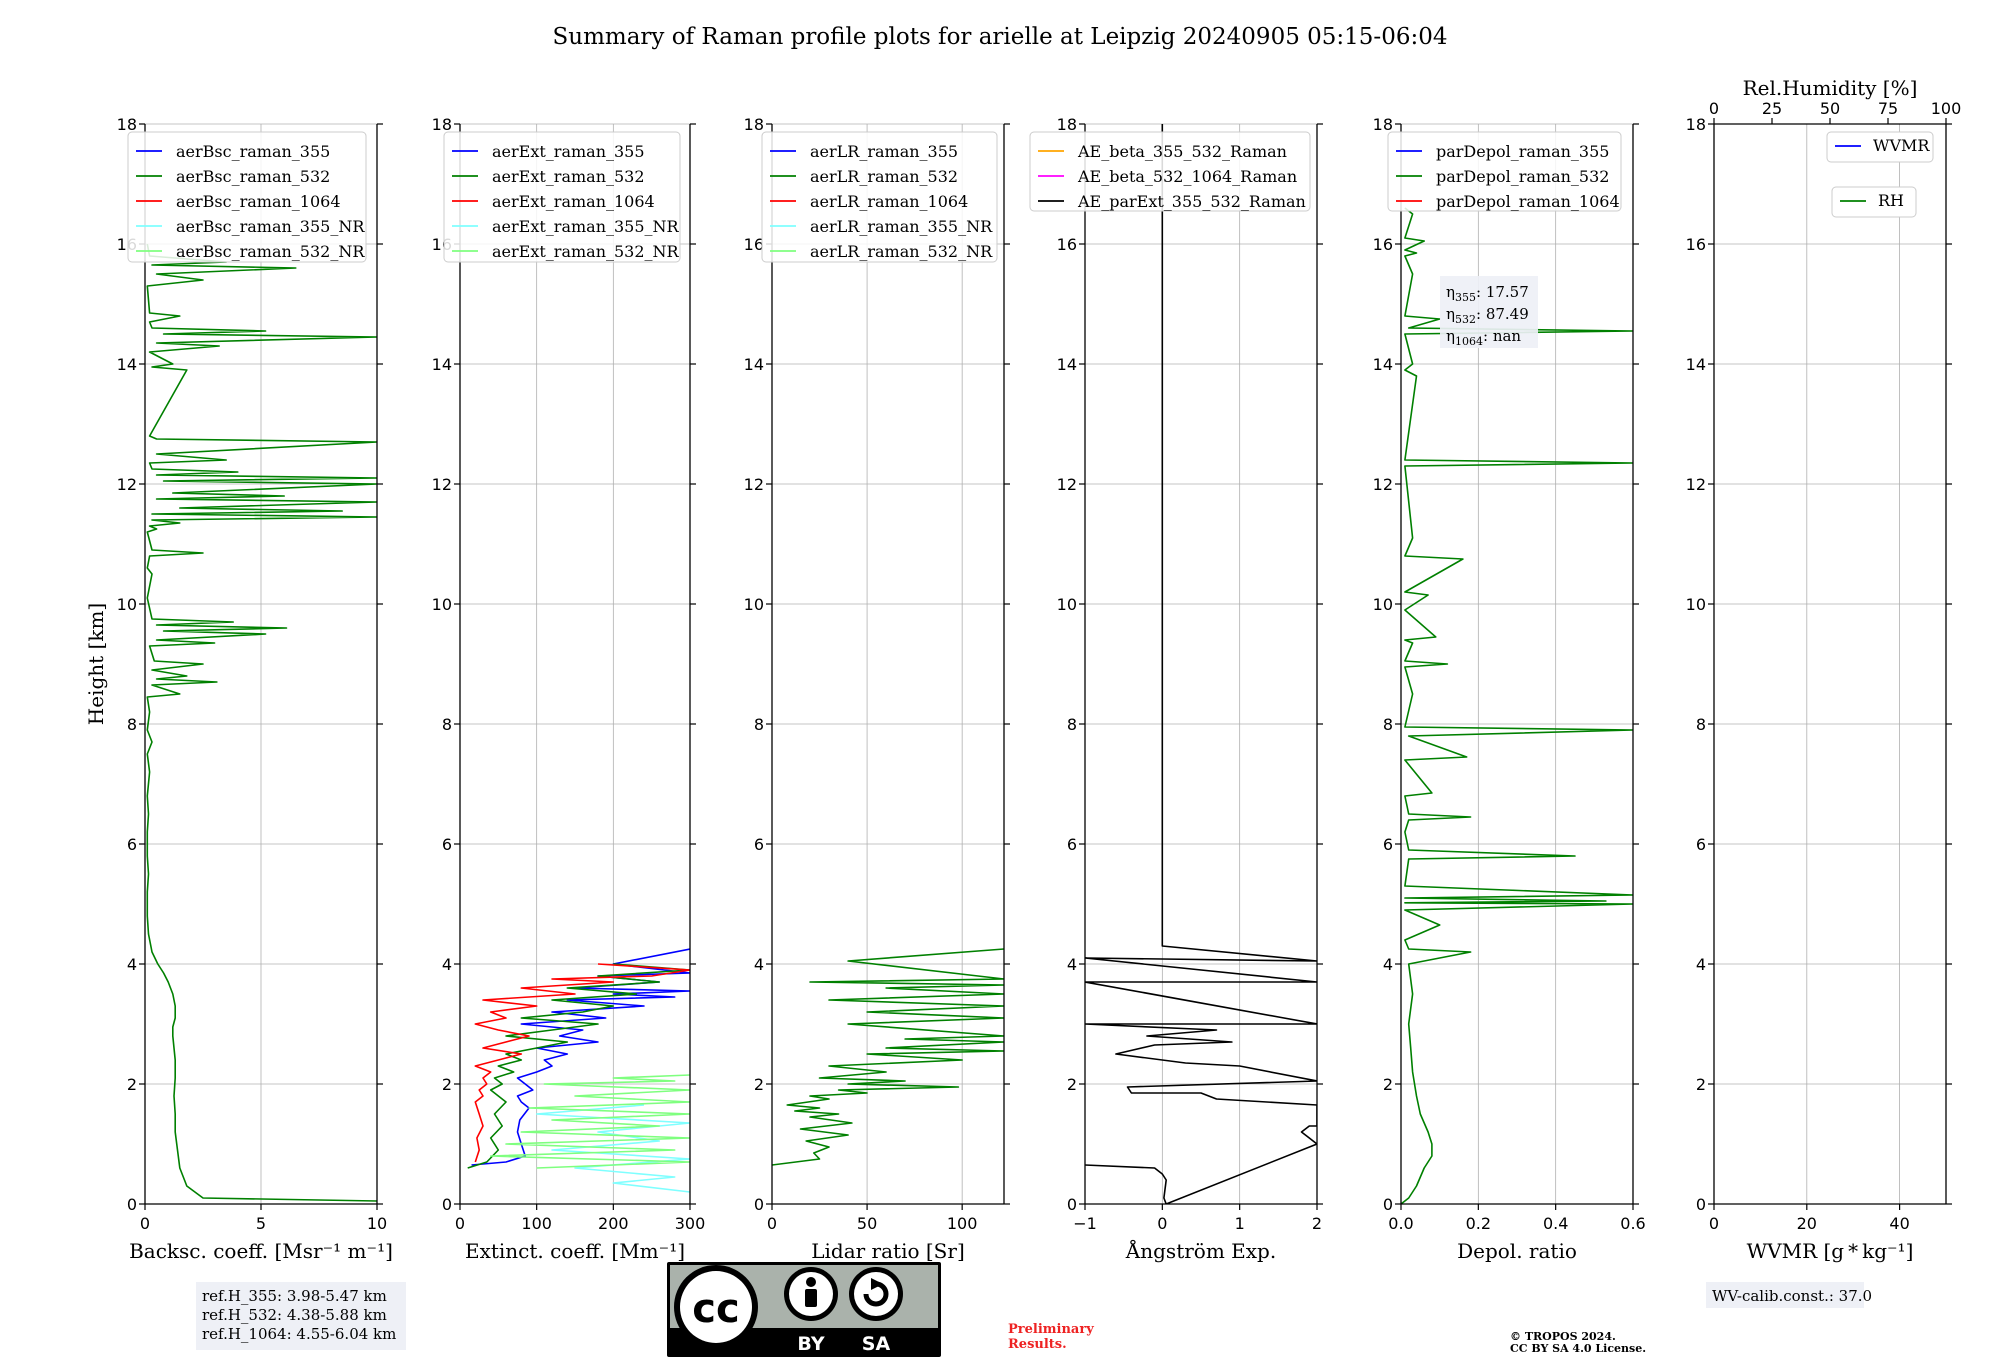 The width and height of the screenshot is (2000, 1360). What do you see at coordinates (1901, 145) in the screenshot?
I see `legend-label-WVMR: WVMR` at bounding box center [1901, 145].